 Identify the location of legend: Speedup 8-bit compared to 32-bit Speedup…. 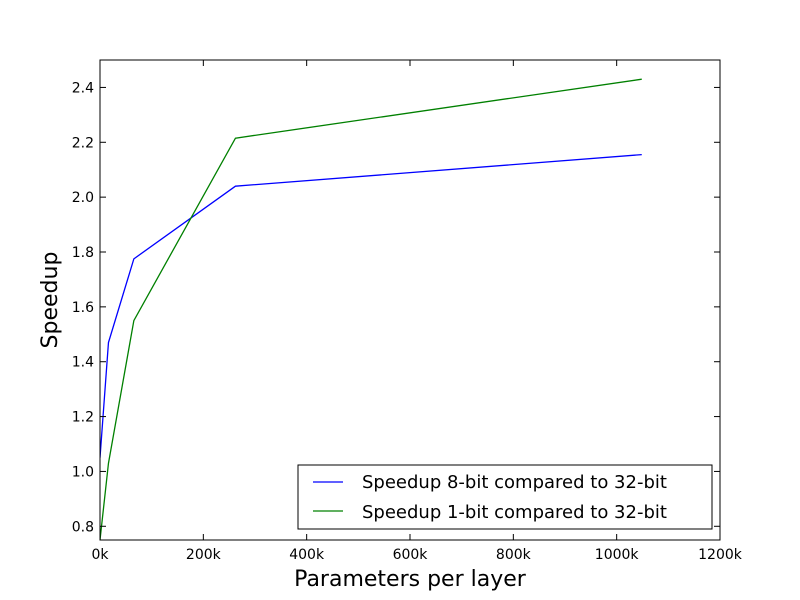
(505, 497).